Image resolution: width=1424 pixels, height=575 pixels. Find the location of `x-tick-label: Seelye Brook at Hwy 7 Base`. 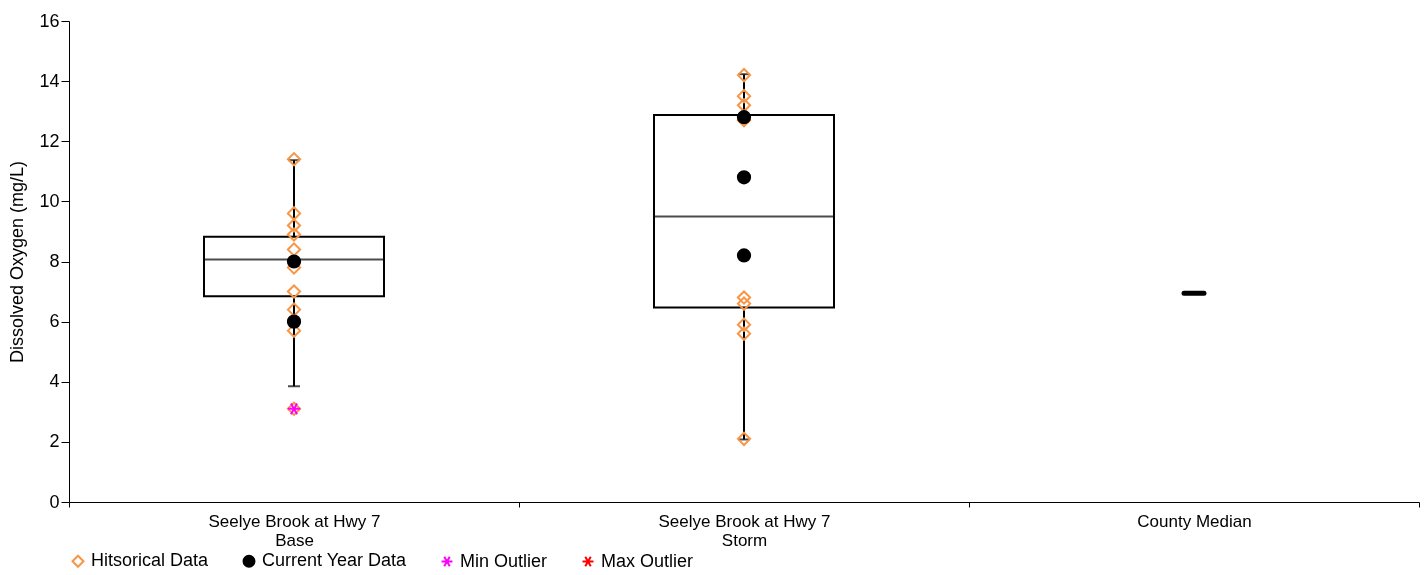

x-tick-label: Seelye Brook at Hwy 7 Base is located at coordinates (294, 530).